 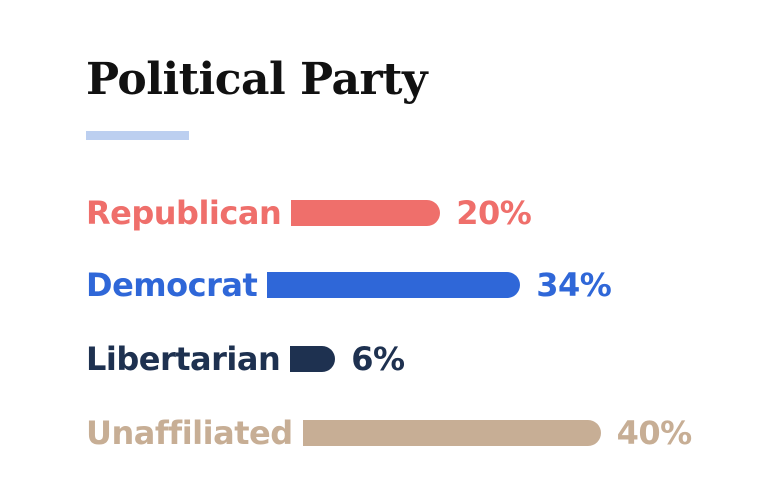 What do you see at coordinates (574, 285) in the screenshot?
I see `bar-value-democrat: 34%` at bounding box center [574, 285].